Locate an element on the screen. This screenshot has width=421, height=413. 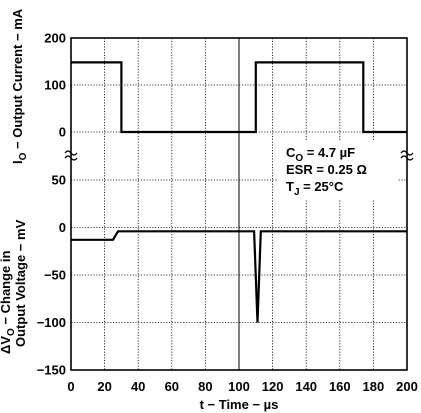
annotation-capacitance-prefix: C is located at coordinates (291, 152).